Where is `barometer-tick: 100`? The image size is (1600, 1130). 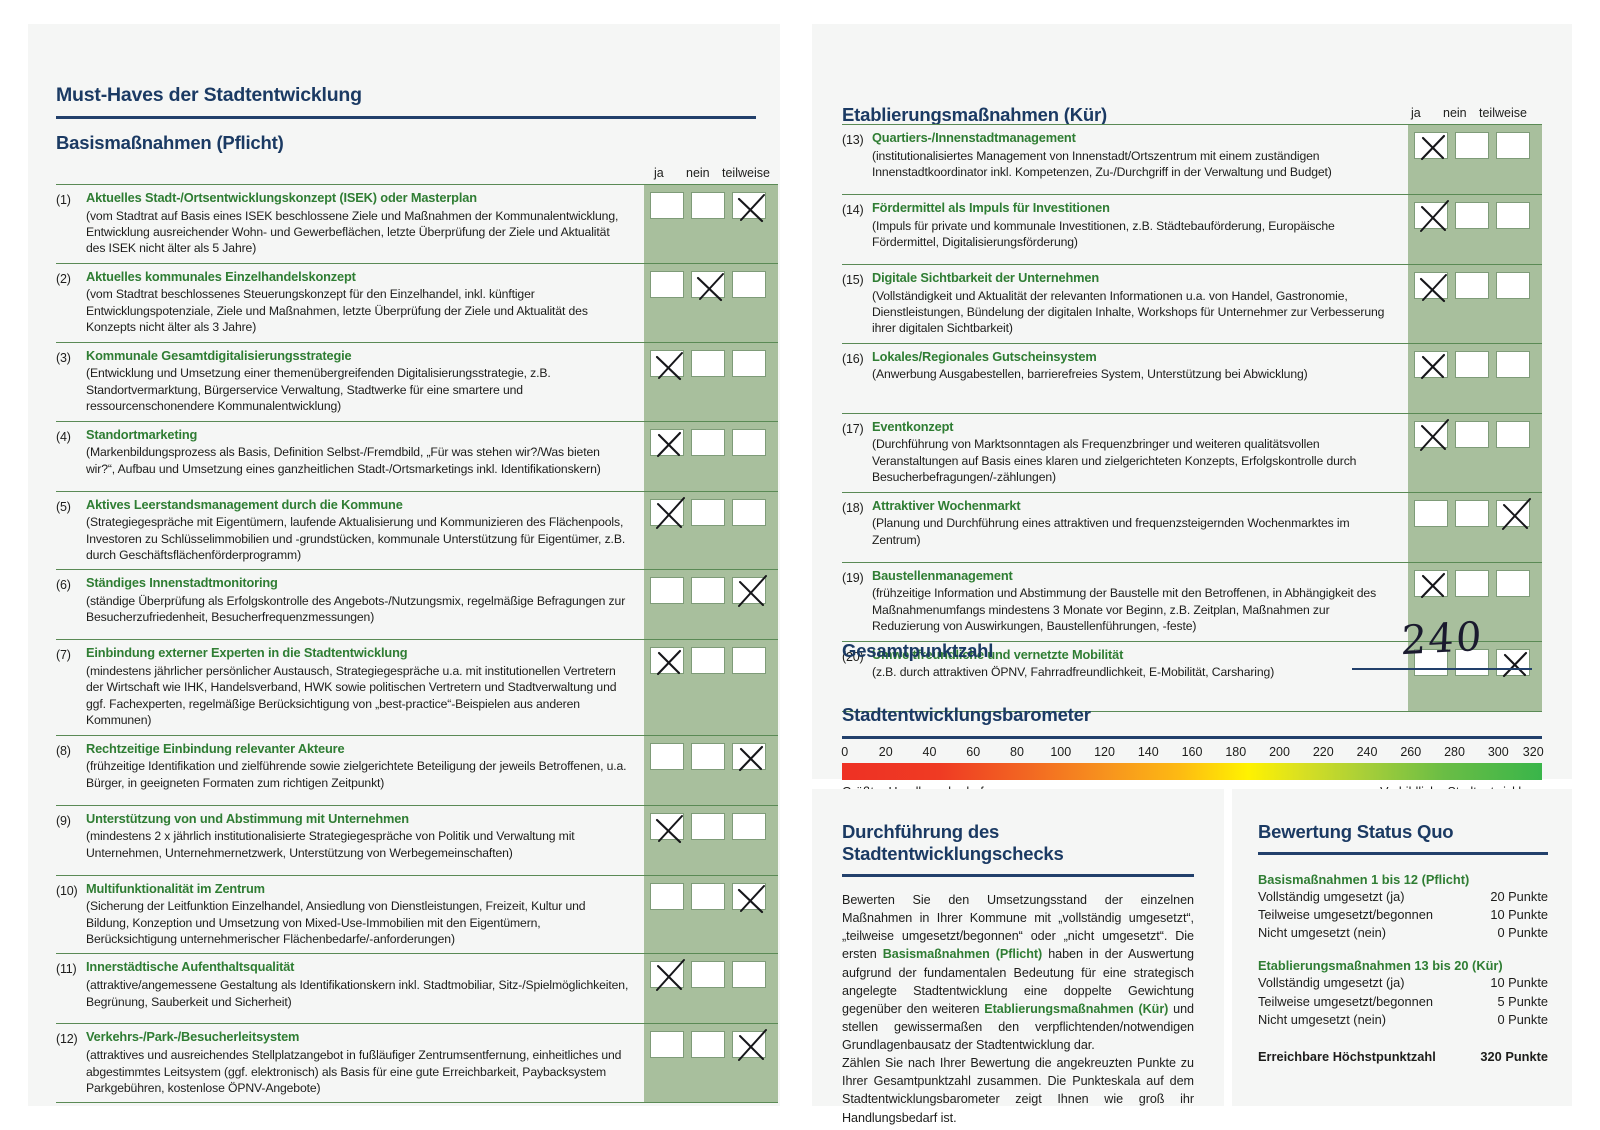 barometer-tick: 100 is located at coordinates (1061, 752).